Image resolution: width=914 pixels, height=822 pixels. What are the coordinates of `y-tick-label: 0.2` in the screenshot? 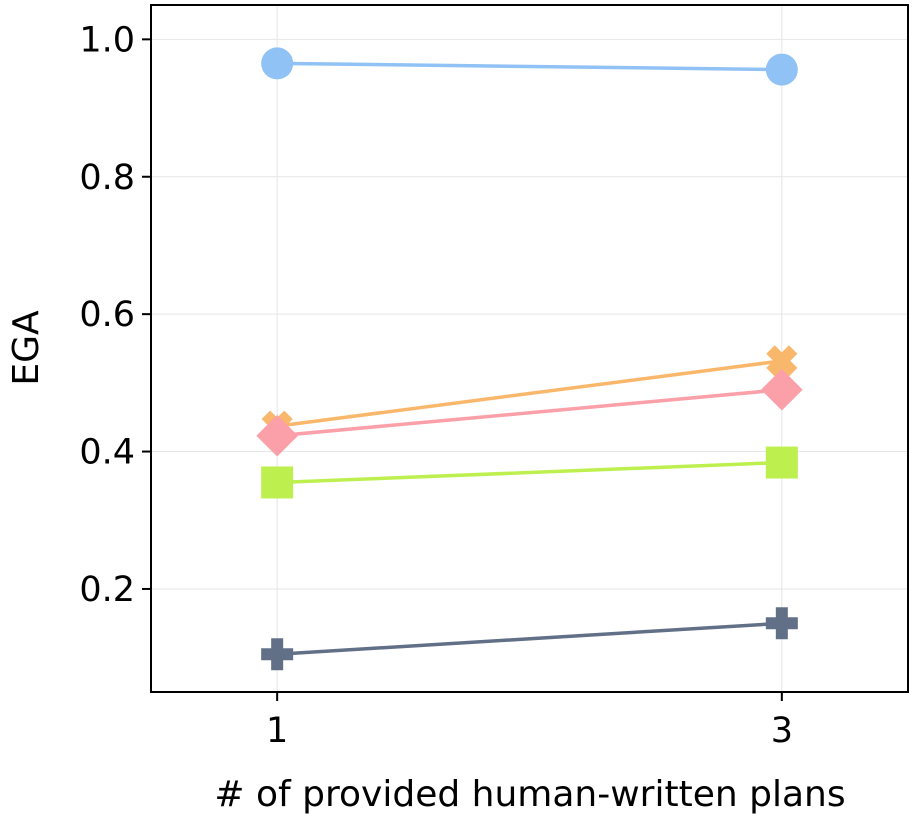 It's located at (107, 590).